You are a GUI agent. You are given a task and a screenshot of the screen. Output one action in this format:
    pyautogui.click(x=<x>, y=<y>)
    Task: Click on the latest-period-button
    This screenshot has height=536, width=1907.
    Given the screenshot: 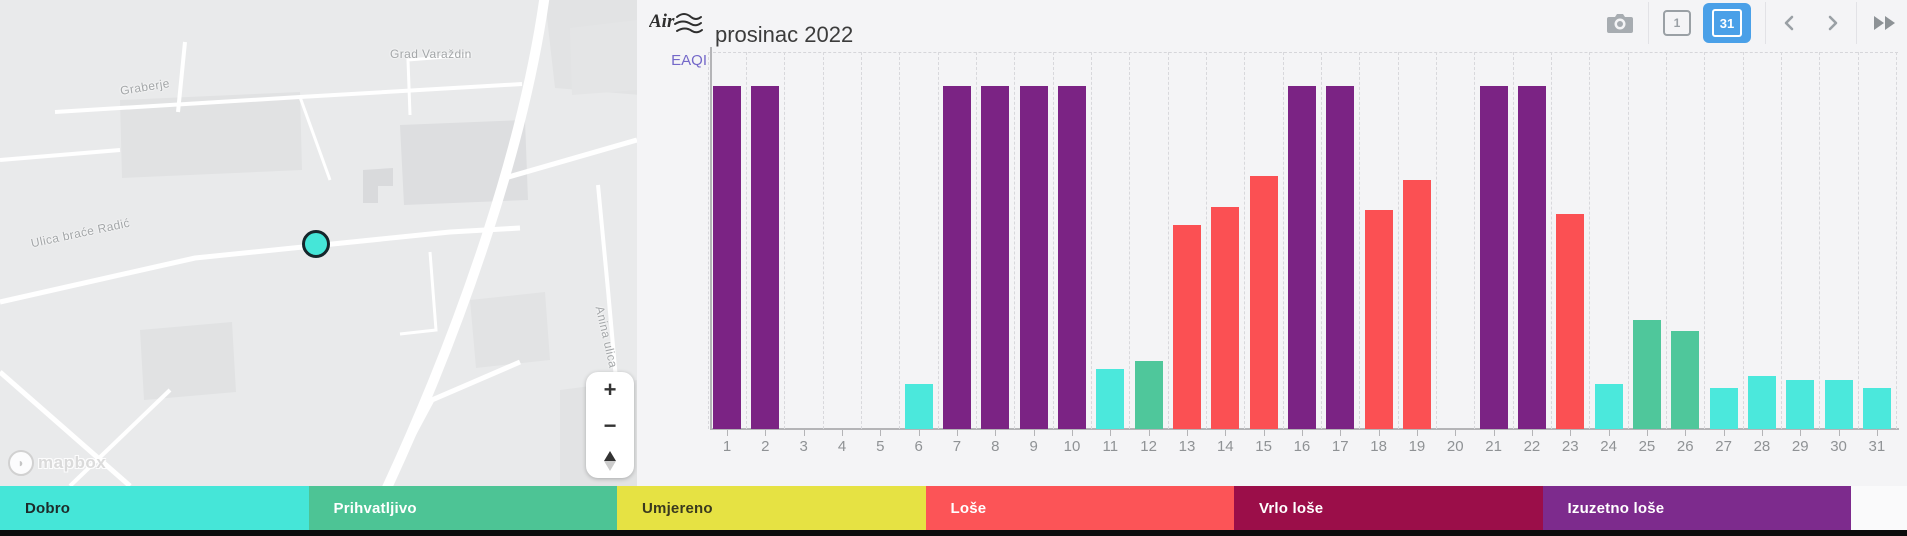 What is the action you would take?
    pyautogui.click(x=1885, y=23)
    